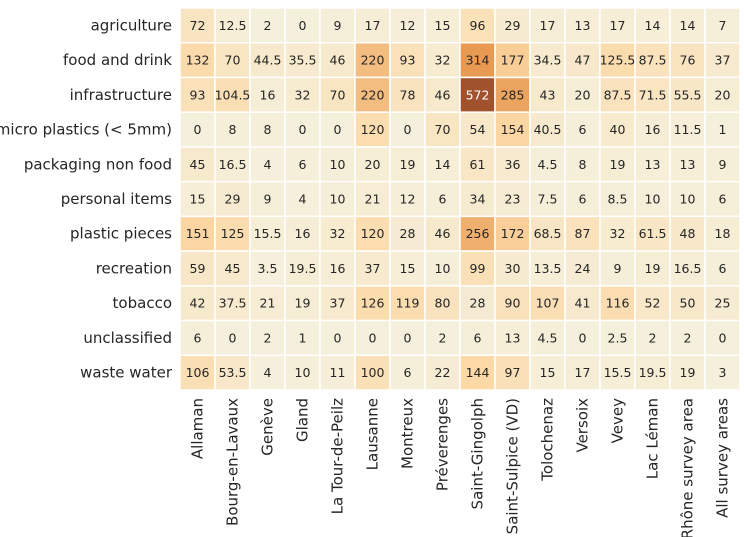 The height and width of the screenshot is (537, 744). What do you see at coordinates (198, 268) in the screenshot?
I see `cell-value-label: 59` at bounding box center [198, 268].